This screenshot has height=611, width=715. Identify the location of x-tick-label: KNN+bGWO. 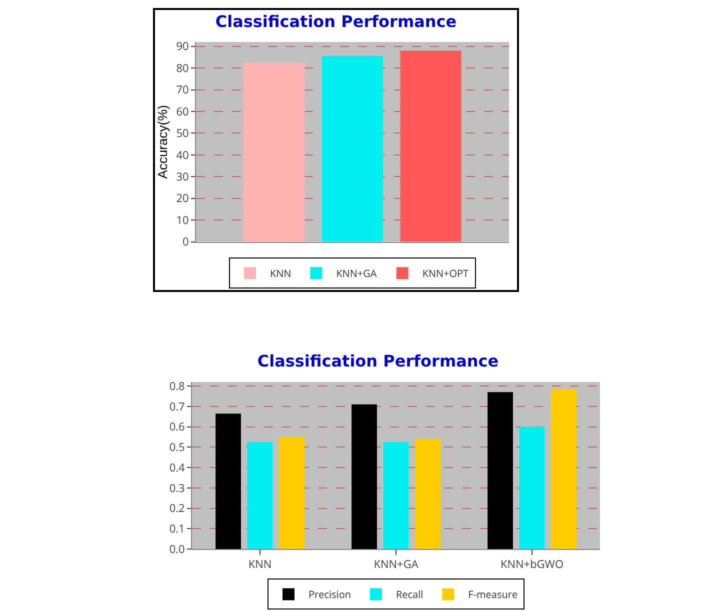
(532, 564).